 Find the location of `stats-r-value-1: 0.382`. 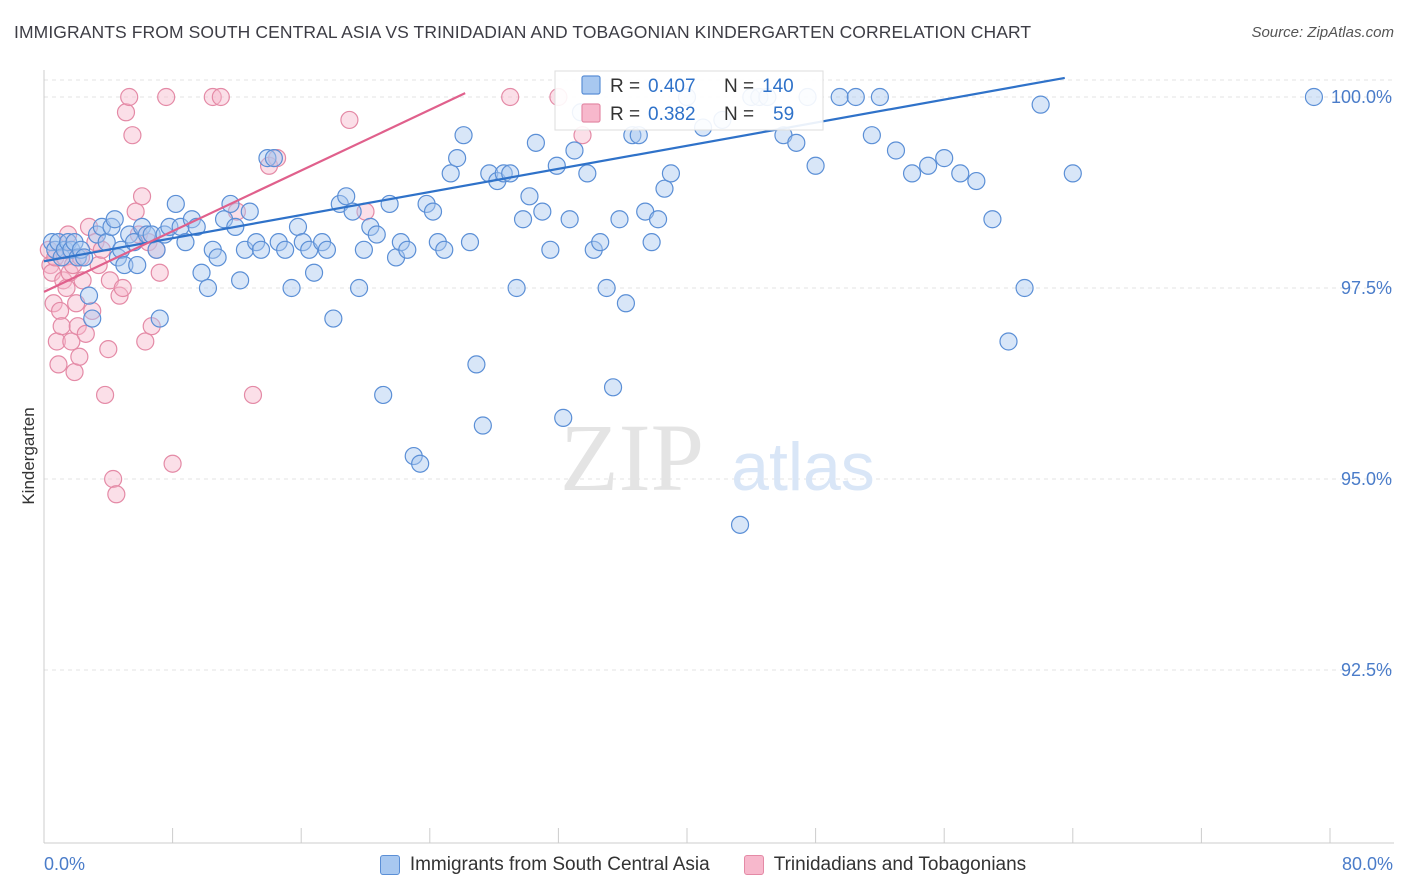

stats-r-value-1: 0.382 is located at coordinates (672, 114).